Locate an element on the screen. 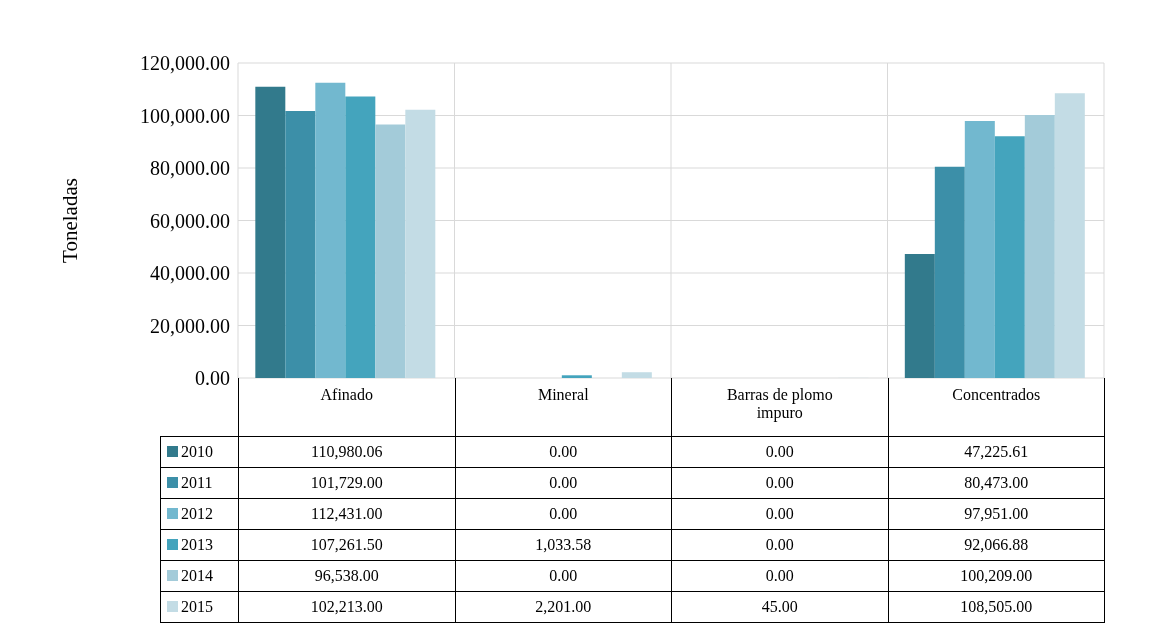 The height and width of the screenshot is (633, 1172). data-label: 110,980.06 is located at coordinates (346, 451).